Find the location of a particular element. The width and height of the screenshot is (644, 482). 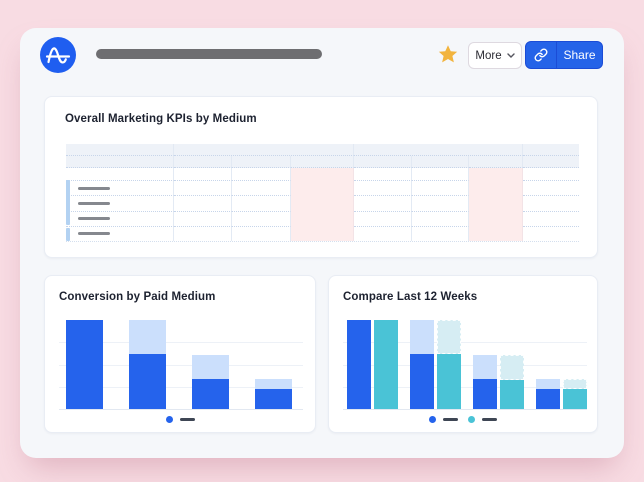

legend-item is located at coordinates (180, 419).